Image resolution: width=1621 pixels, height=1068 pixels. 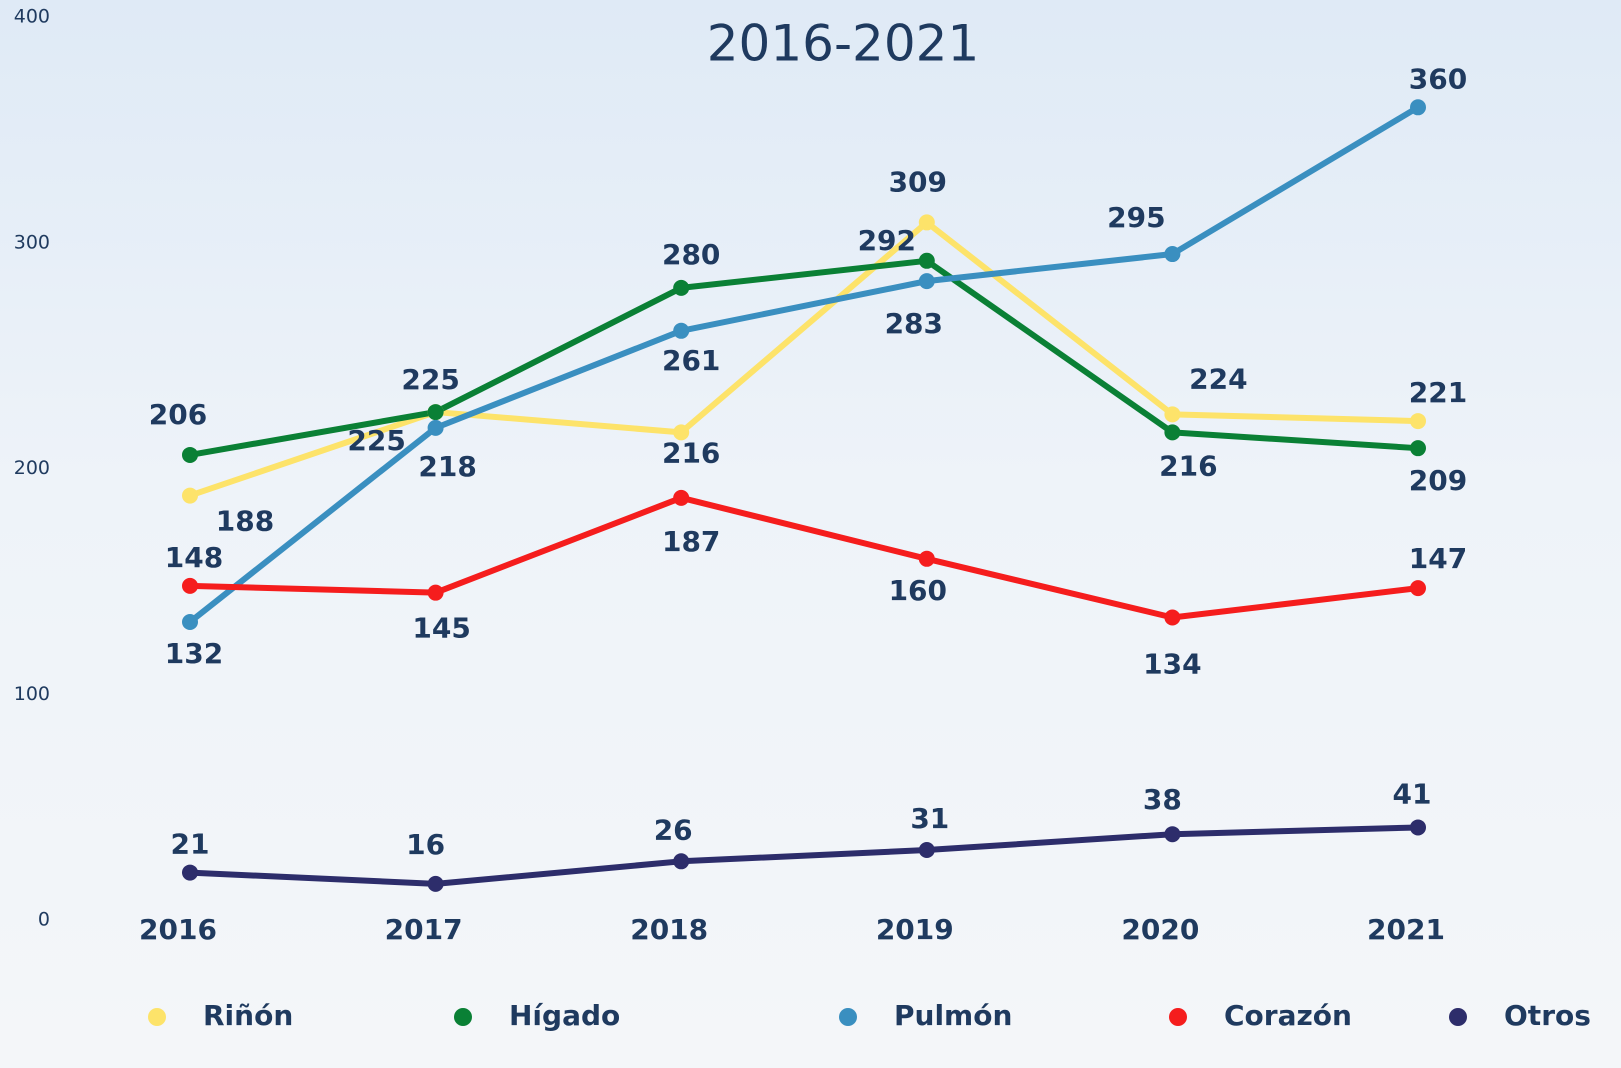 What do you see at coordinates (194, 557) in the screenshot?
I see `data-label: 148` at bounding box center [194, 557].